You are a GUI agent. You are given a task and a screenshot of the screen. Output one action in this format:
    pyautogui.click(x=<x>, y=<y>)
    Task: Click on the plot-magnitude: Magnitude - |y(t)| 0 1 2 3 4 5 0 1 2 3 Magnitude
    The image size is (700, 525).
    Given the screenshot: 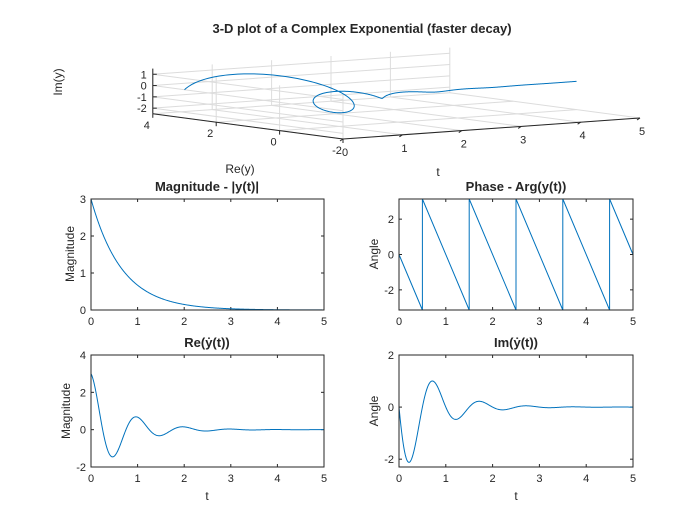 What is the action you would take?
    pyautogui.click(x=195, y=253)
    